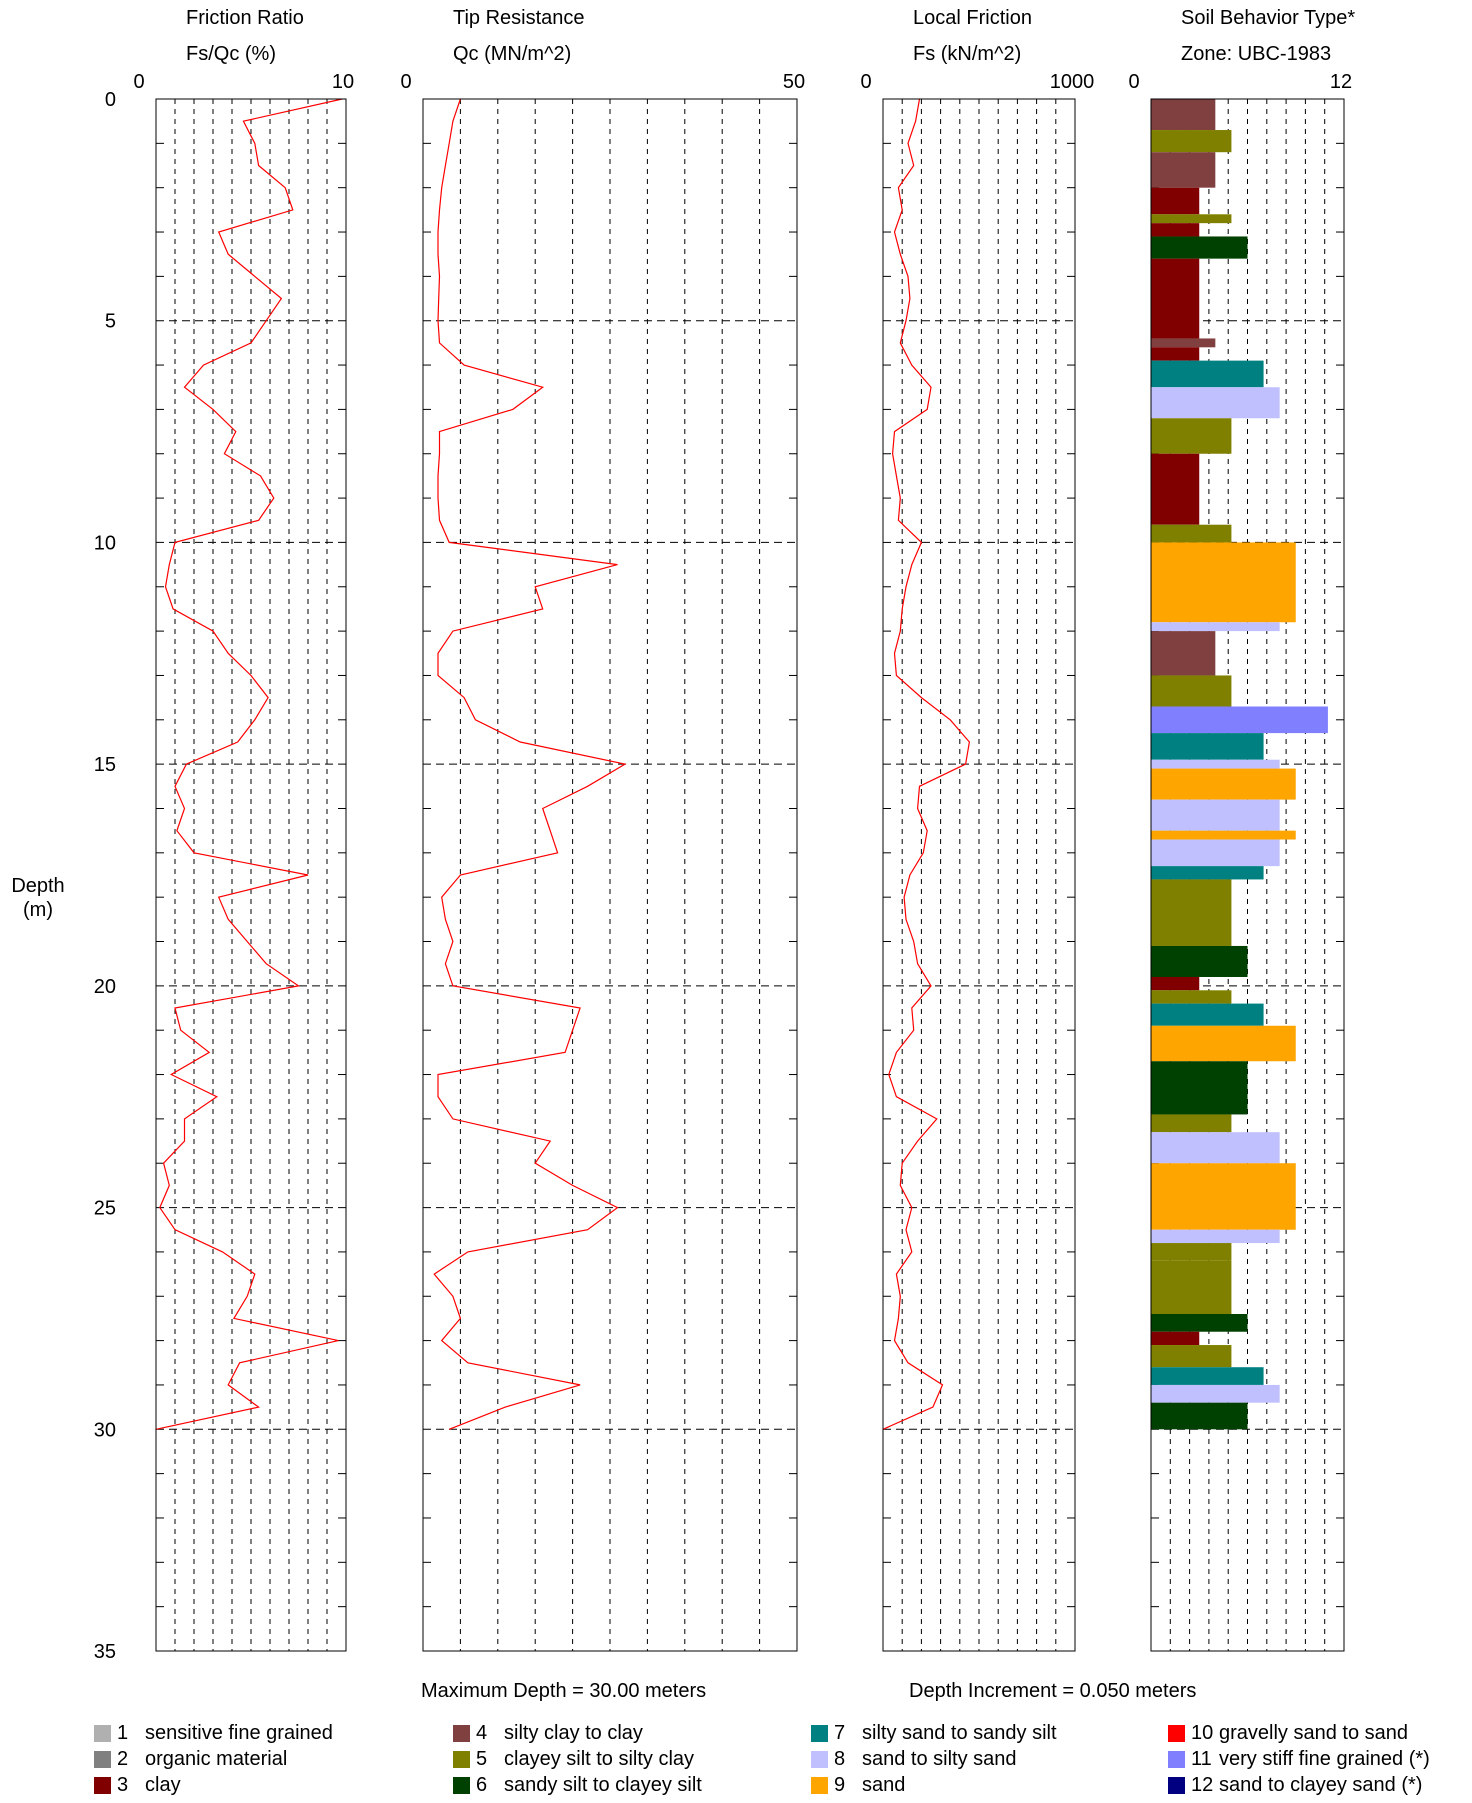 This screenshot has height=1803, width=1472. I want to click on x-tick-label: 12, so click(1341, 82).